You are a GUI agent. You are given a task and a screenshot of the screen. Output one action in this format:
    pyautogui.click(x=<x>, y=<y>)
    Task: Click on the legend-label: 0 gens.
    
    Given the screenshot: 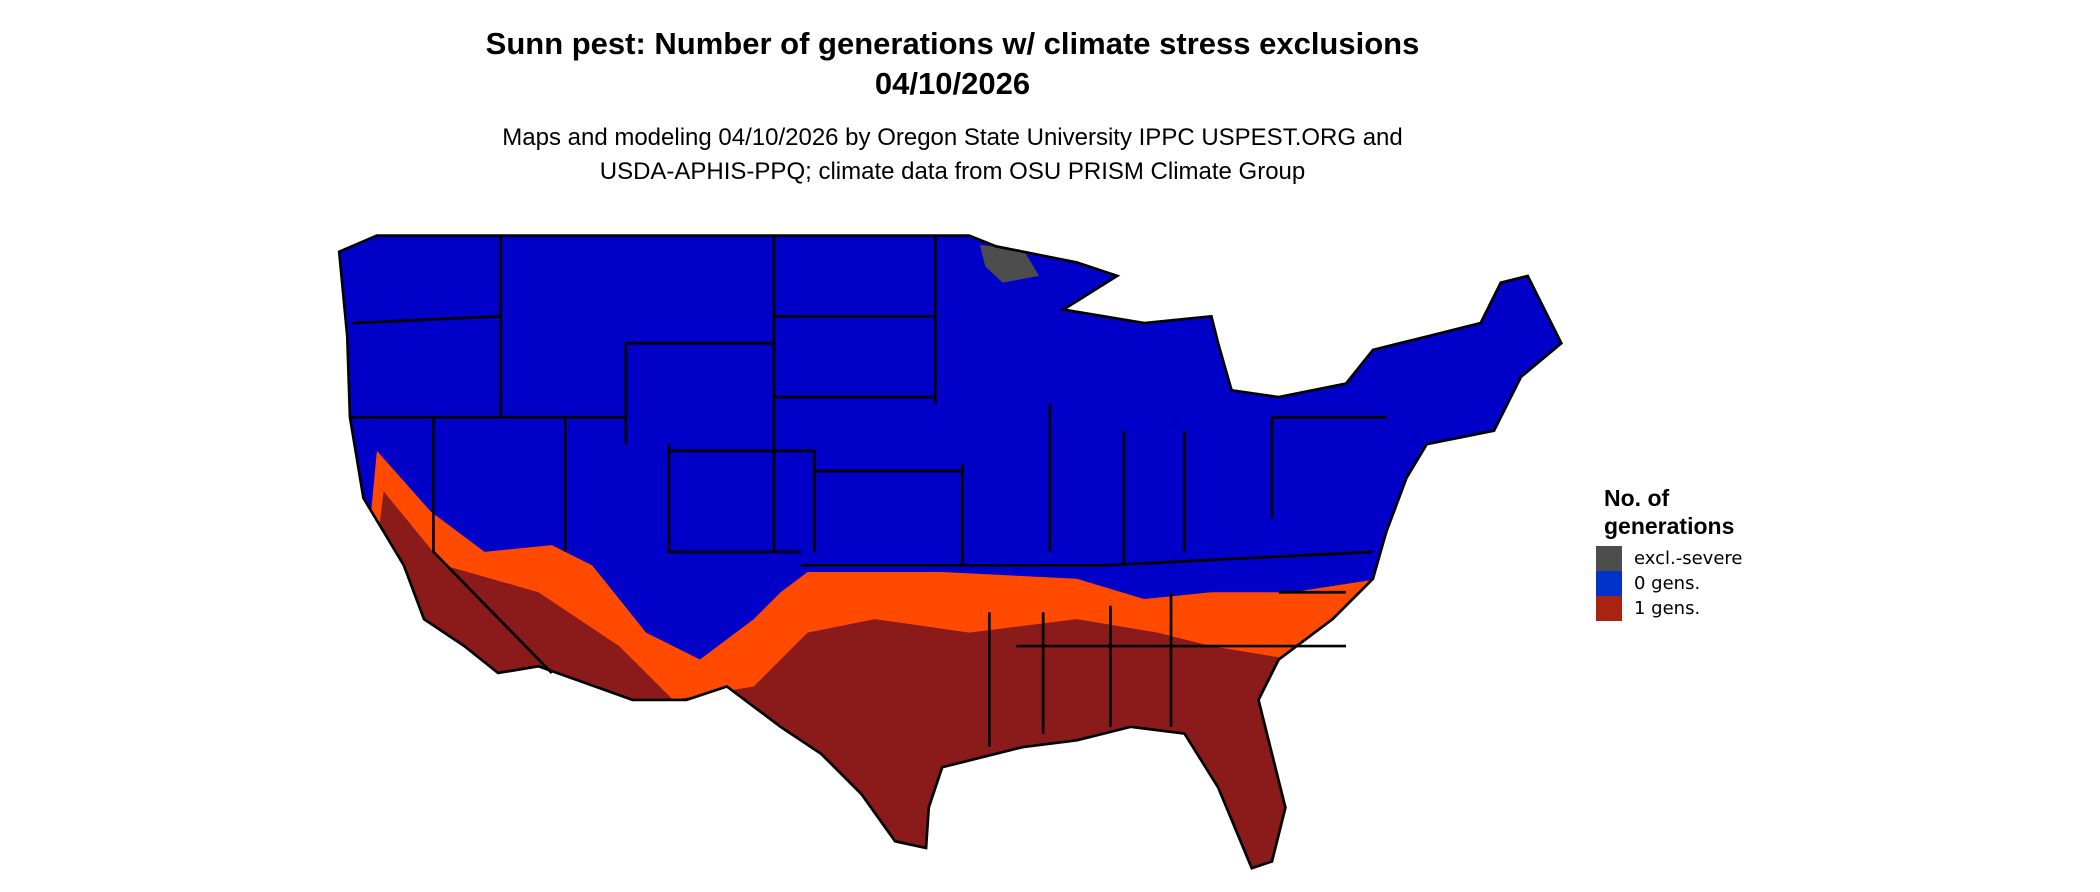 What is the action you would take?
    pyautogui.click(x=1667, y=583)
    